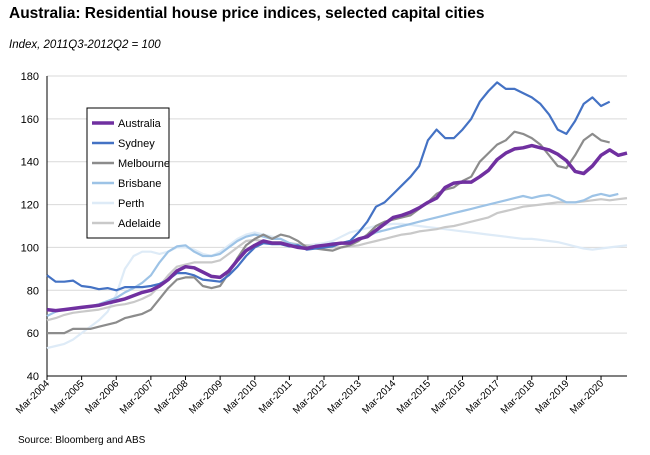  I want to click on chart-subtitle: Index, 2011Q3-2012Q2 = 100, so click(85, 45).